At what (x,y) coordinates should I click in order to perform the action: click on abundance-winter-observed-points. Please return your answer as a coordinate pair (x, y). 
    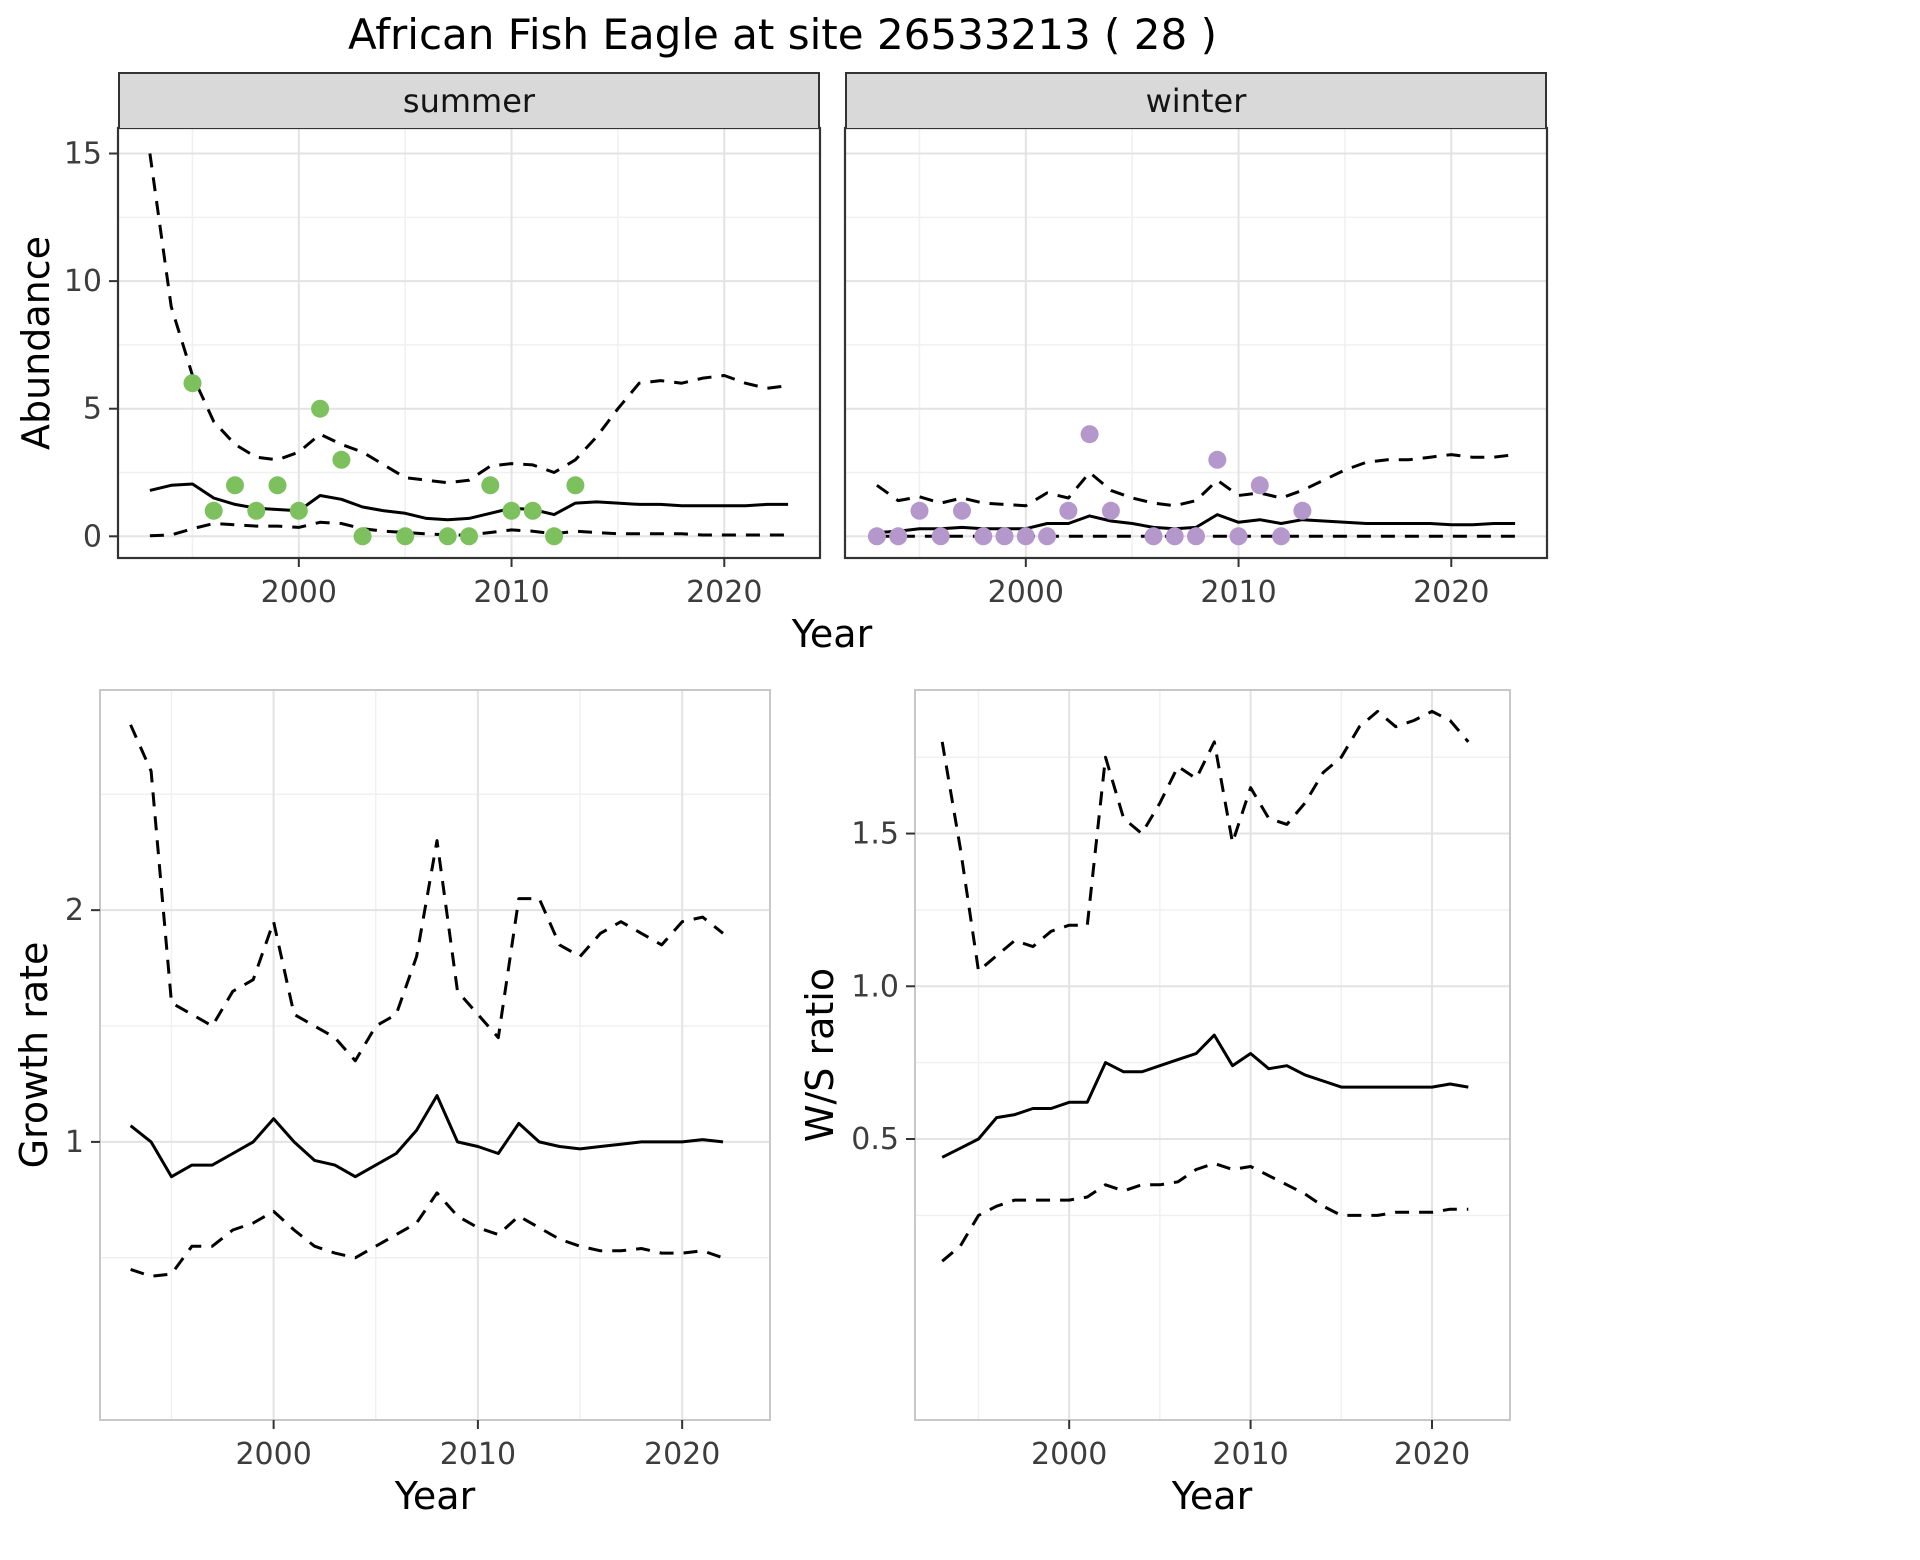
    Looking at the image, I should click on (1089, 485).